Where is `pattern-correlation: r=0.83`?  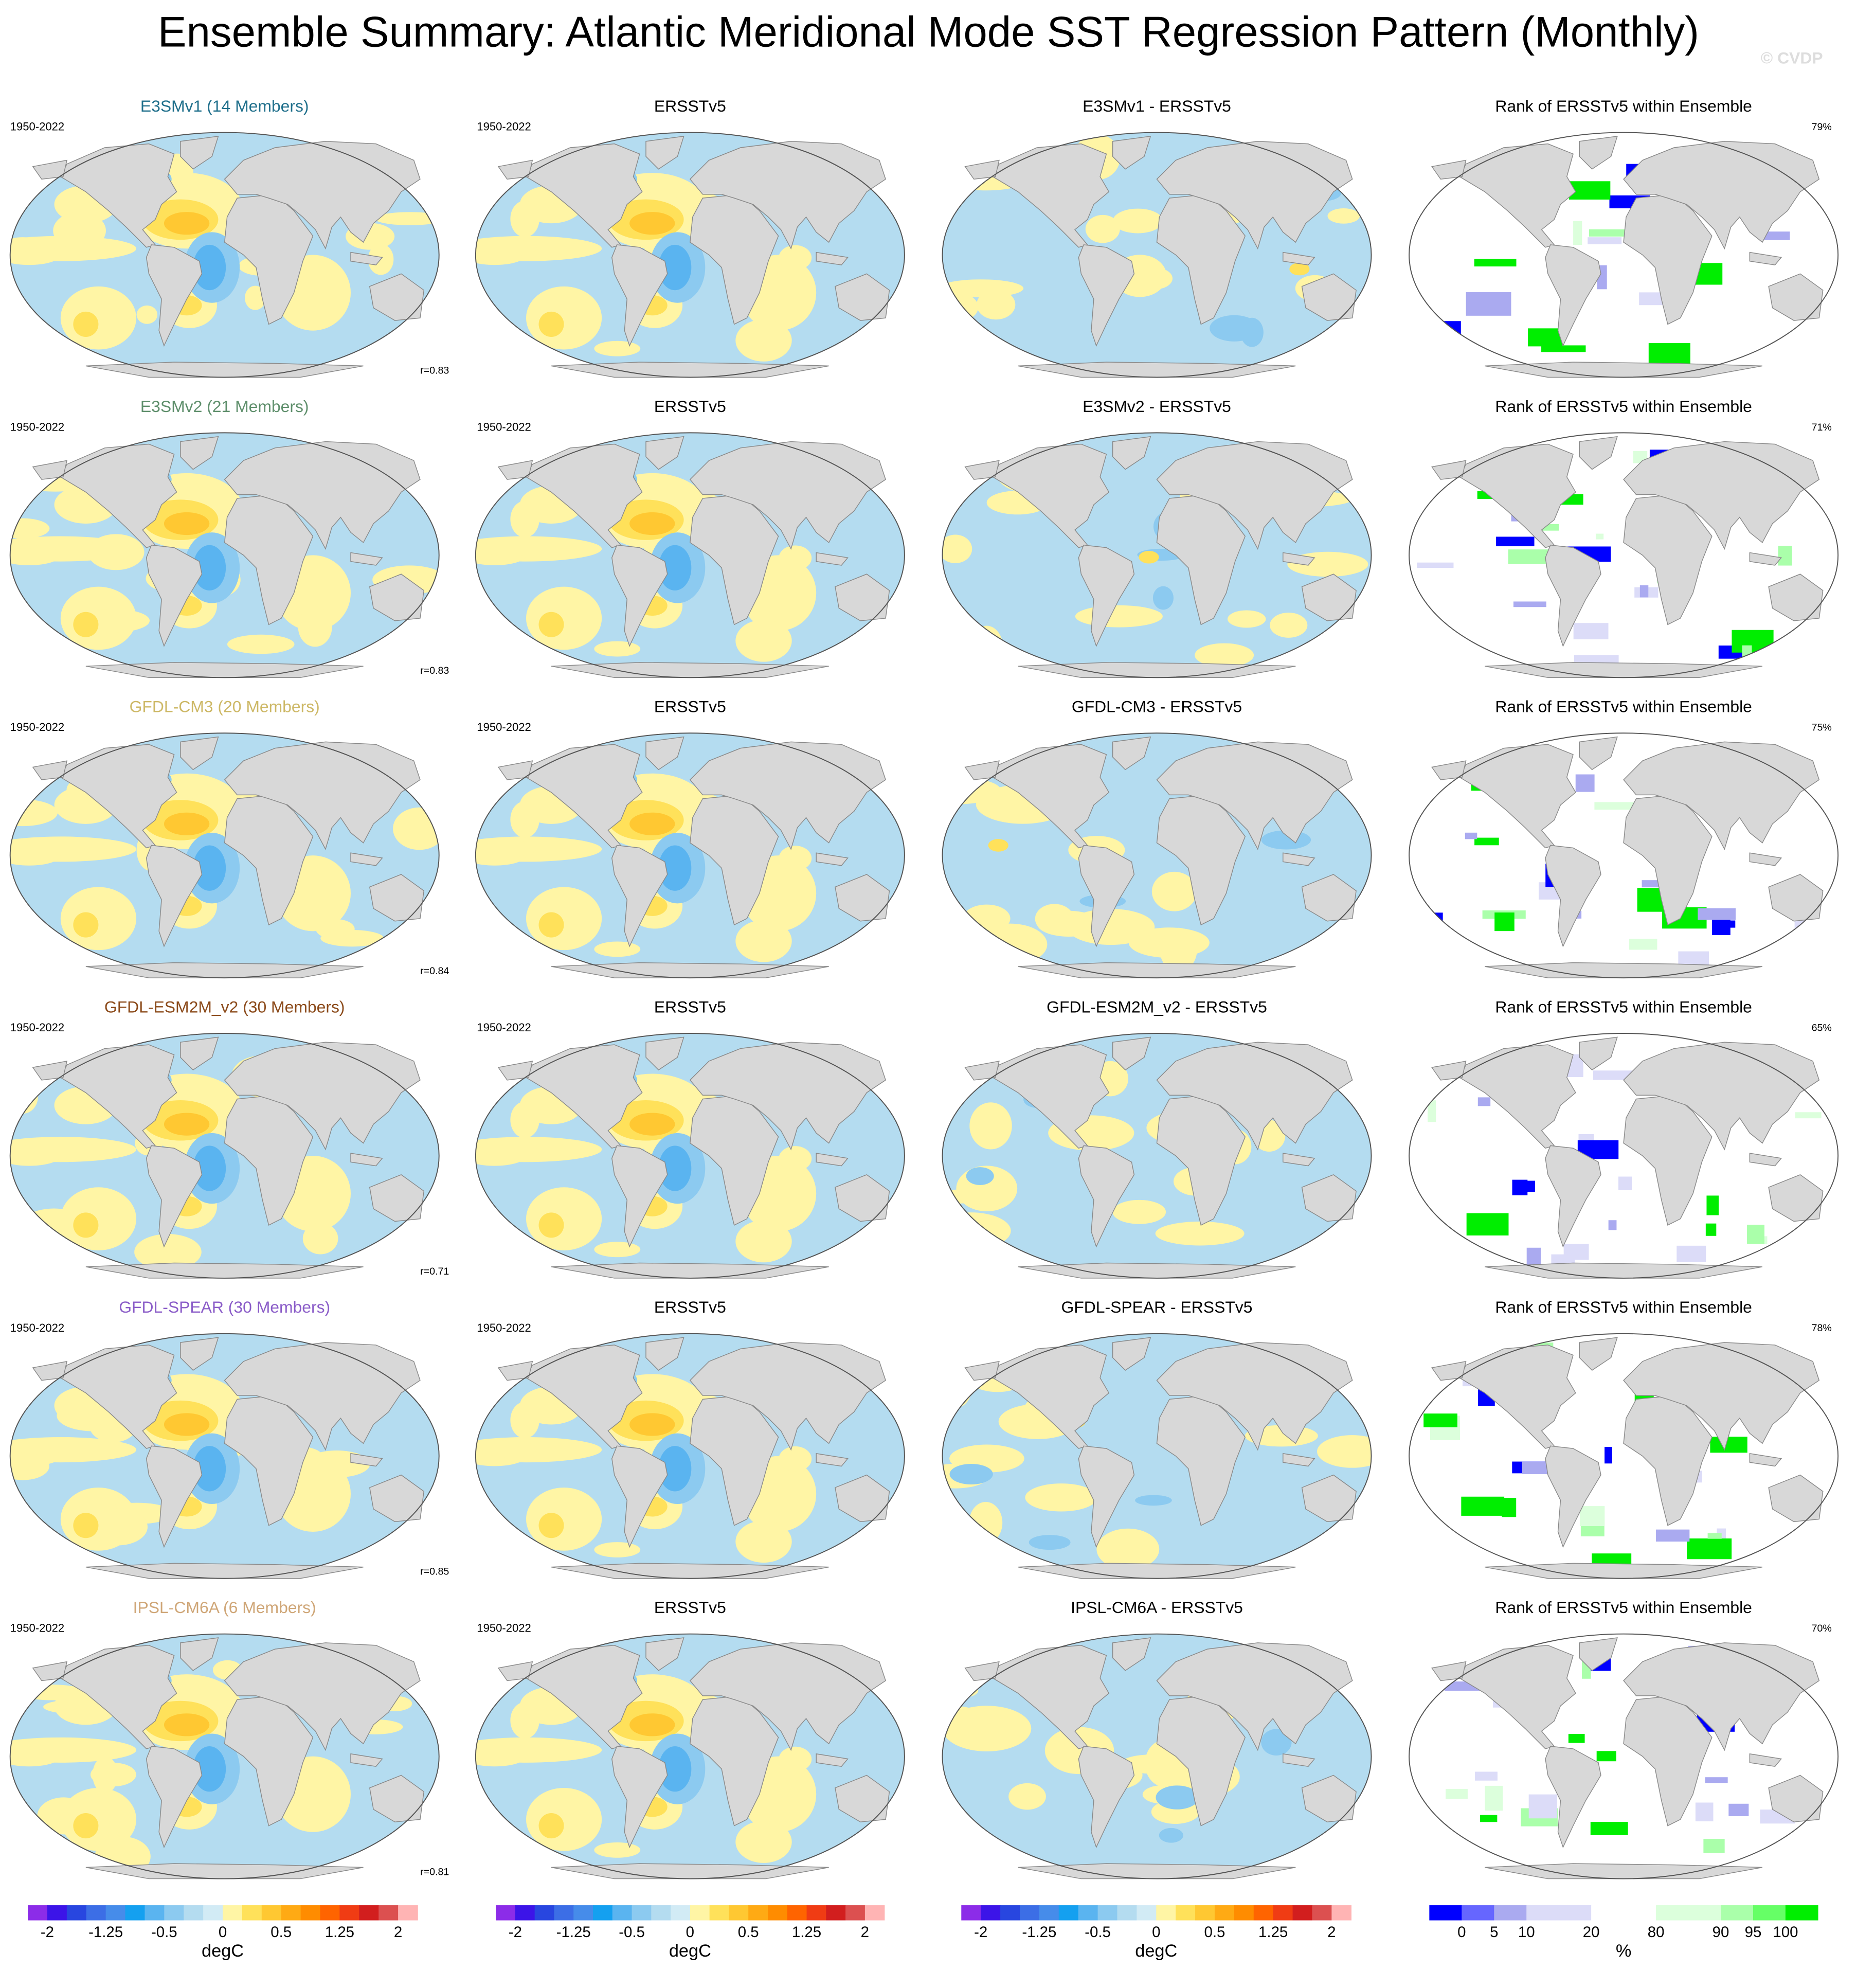 pattern-correlation: r=0.83 is located at coordinates (434, 370).